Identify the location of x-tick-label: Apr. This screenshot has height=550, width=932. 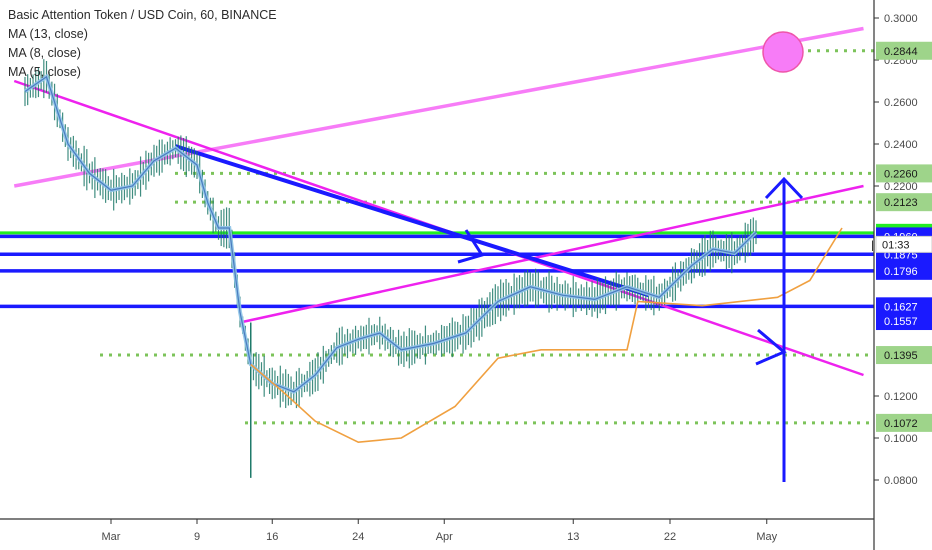
(444, 537).